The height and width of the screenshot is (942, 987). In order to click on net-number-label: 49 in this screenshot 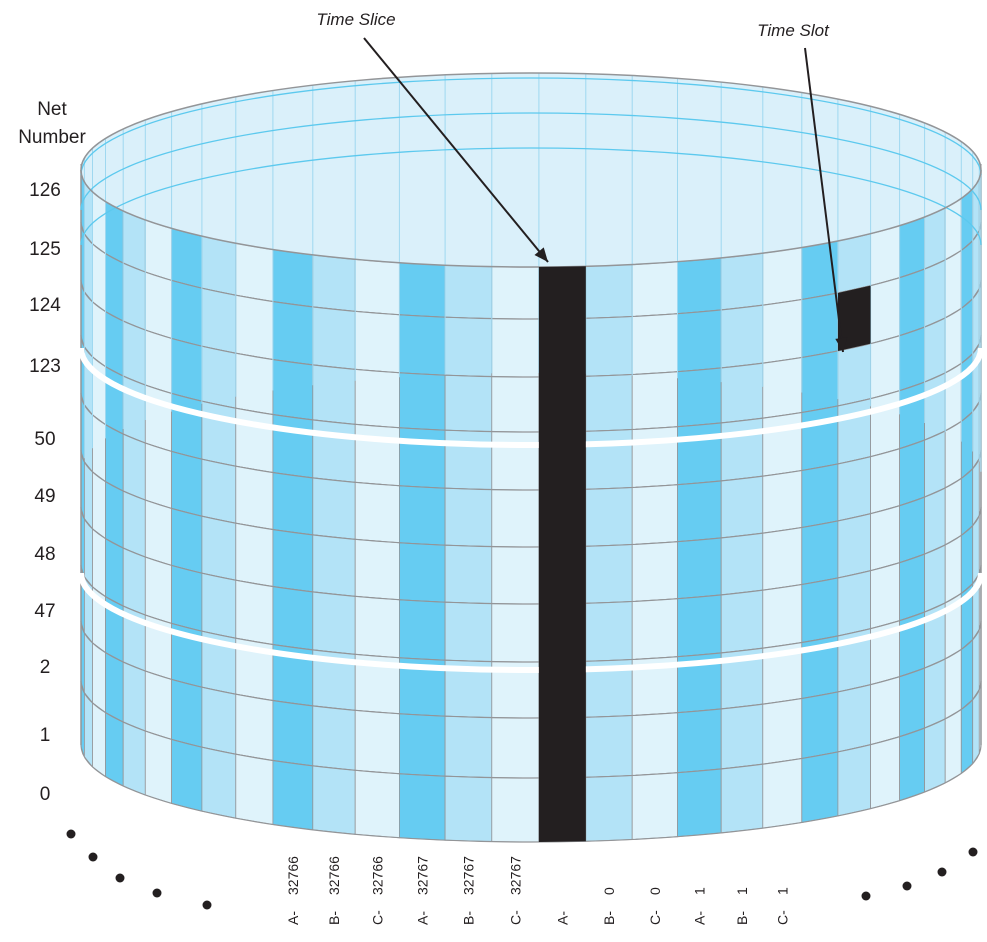, I will do `click(44, 496)`.